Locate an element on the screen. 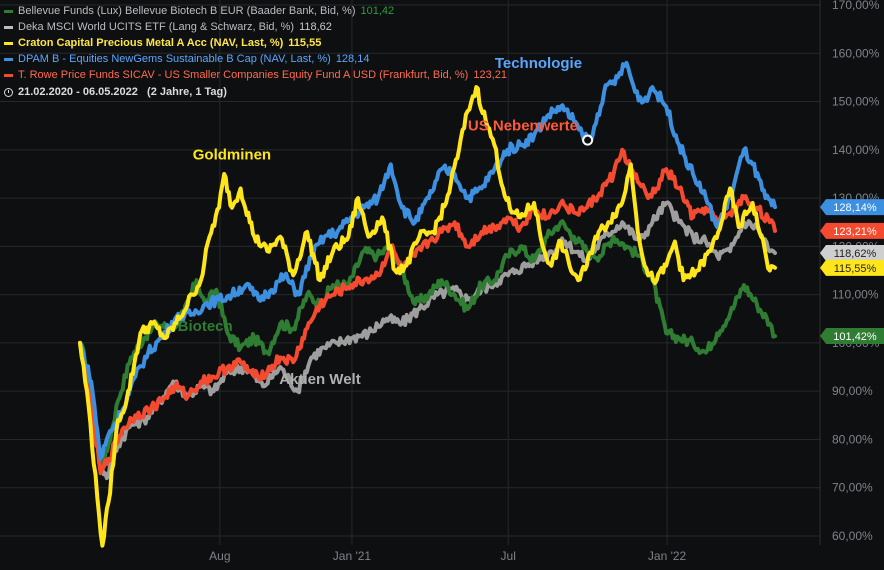 The width and height of the screenshot is (884, 570). date-range: 21.02.2020 - 06.05.2022 (2 Jahre, 1 Tag) is located at coordinates (255, 92).